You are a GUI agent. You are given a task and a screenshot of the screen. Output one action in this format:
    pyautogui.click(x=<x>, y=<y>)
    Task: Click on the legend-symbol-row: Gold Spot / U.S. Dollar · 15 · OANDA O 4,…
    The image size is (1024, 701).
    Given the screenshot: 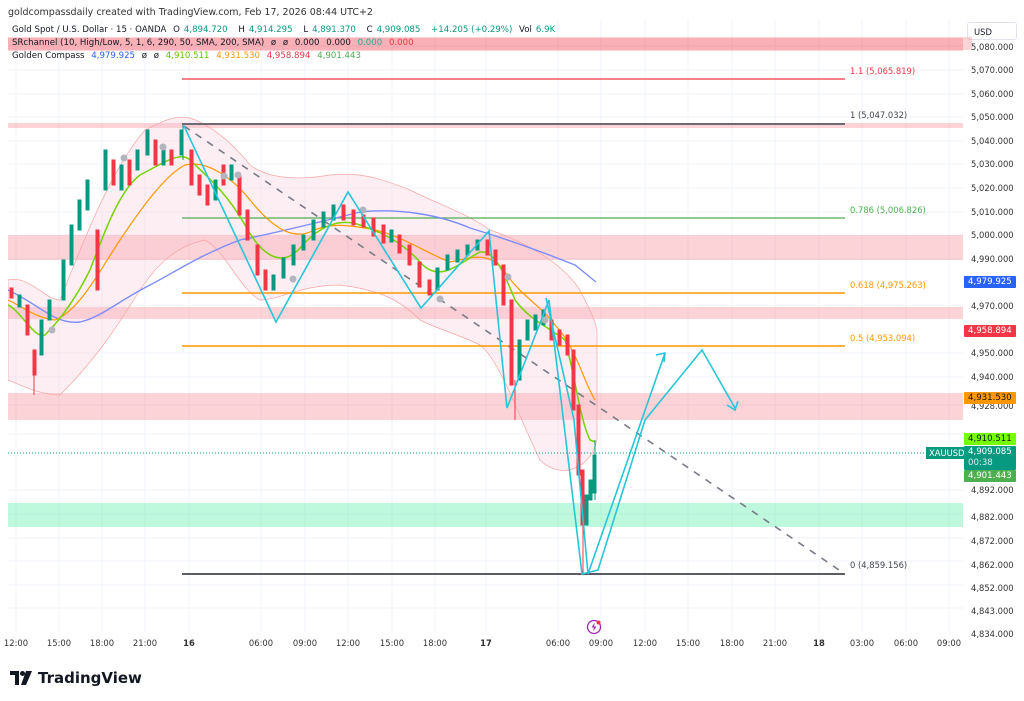 What is the action you would take?
    pyautogui.click(x=284, y=30)
    